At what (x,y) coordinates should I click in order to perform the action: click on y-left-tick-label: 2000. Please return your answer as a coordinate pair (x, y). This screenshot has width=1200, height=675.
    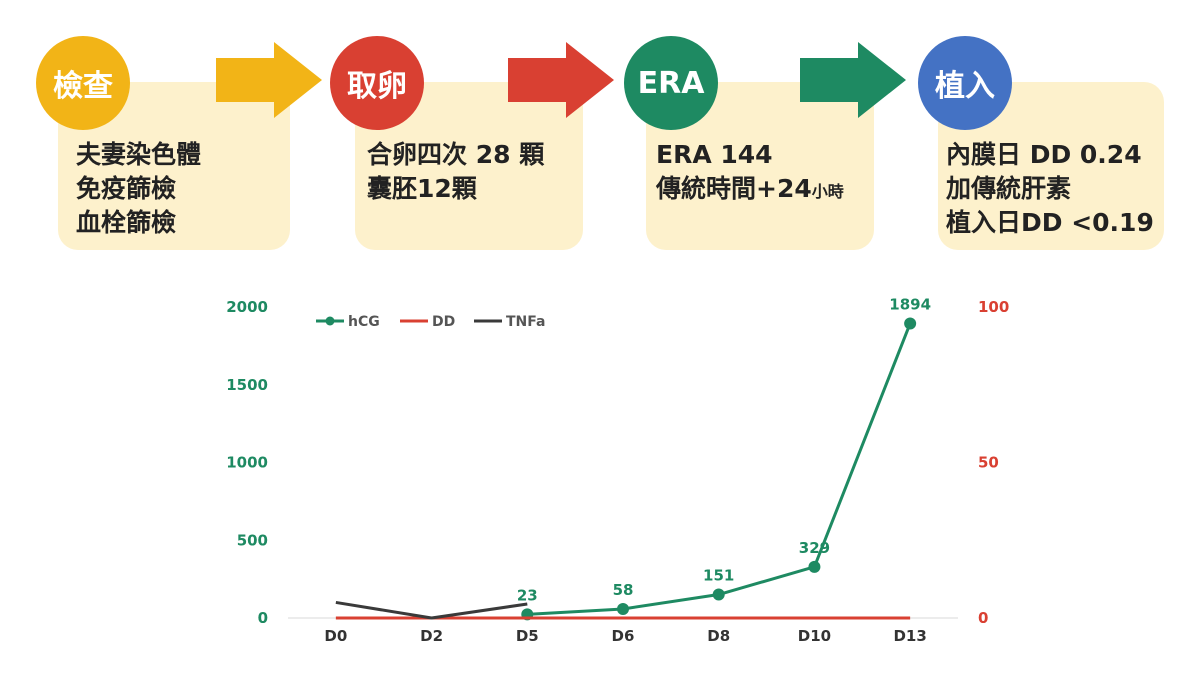
    Looking at the image, I should click on (247, 307).